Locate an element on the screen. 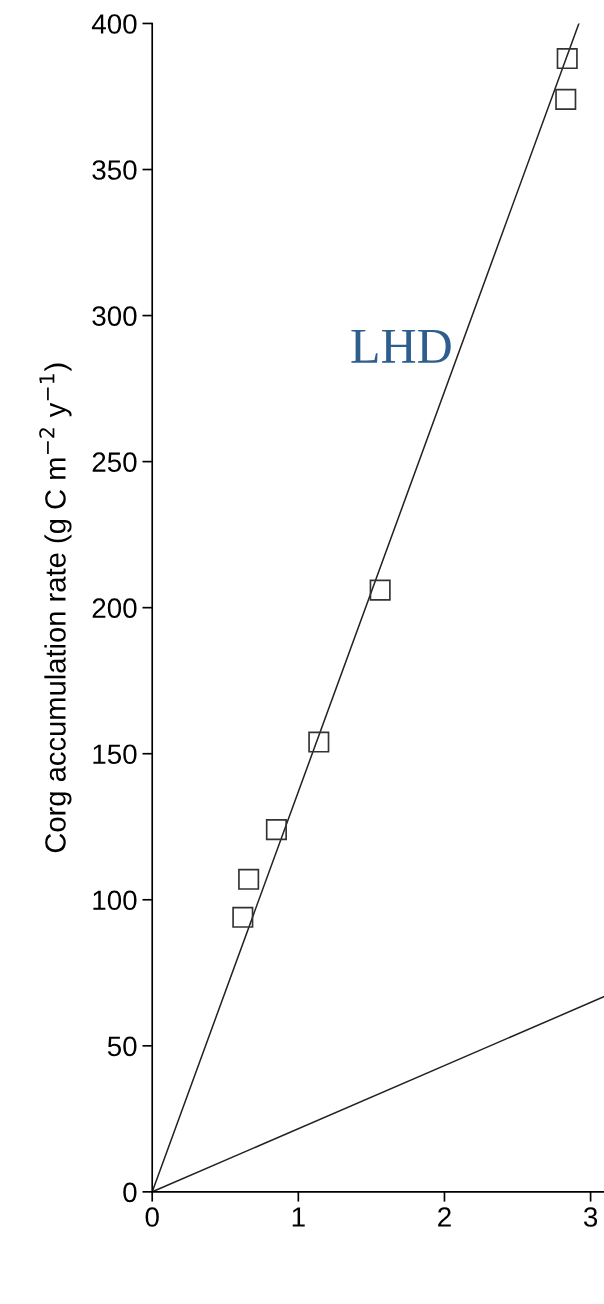  x-tick-label: 2 is located at coordinates (444, 1217).